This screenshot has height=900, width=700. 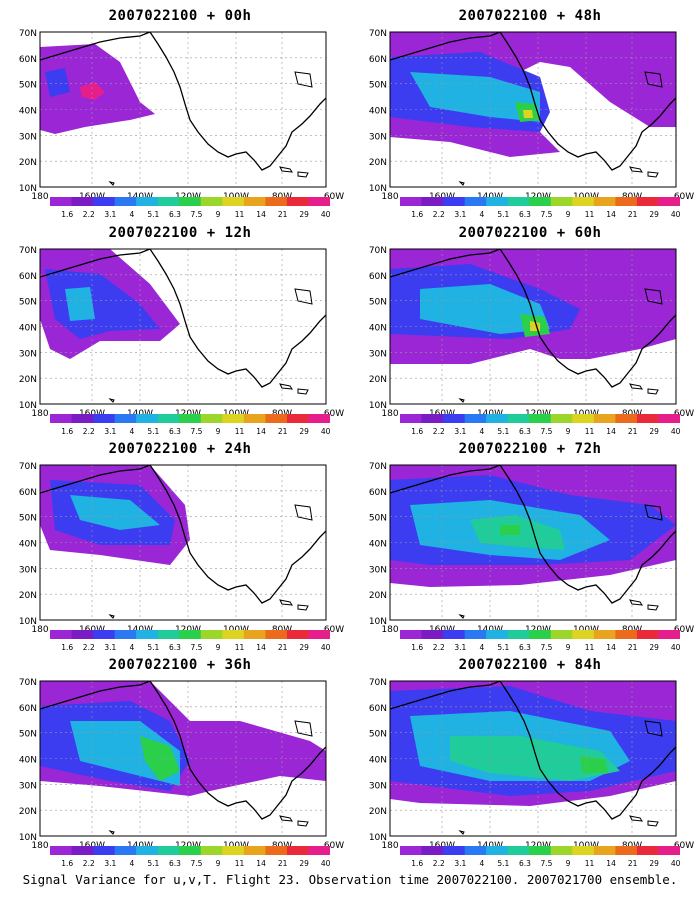 I want to click on colorbar-label: 5.1, so click(x=503, y=214).